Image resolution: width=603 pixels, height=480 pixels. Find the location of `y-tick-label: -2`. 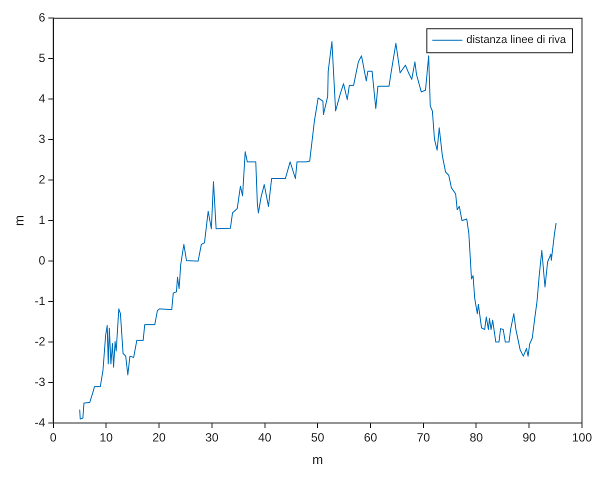

y-tick-label: -2 is located at coordinates (40, 341).